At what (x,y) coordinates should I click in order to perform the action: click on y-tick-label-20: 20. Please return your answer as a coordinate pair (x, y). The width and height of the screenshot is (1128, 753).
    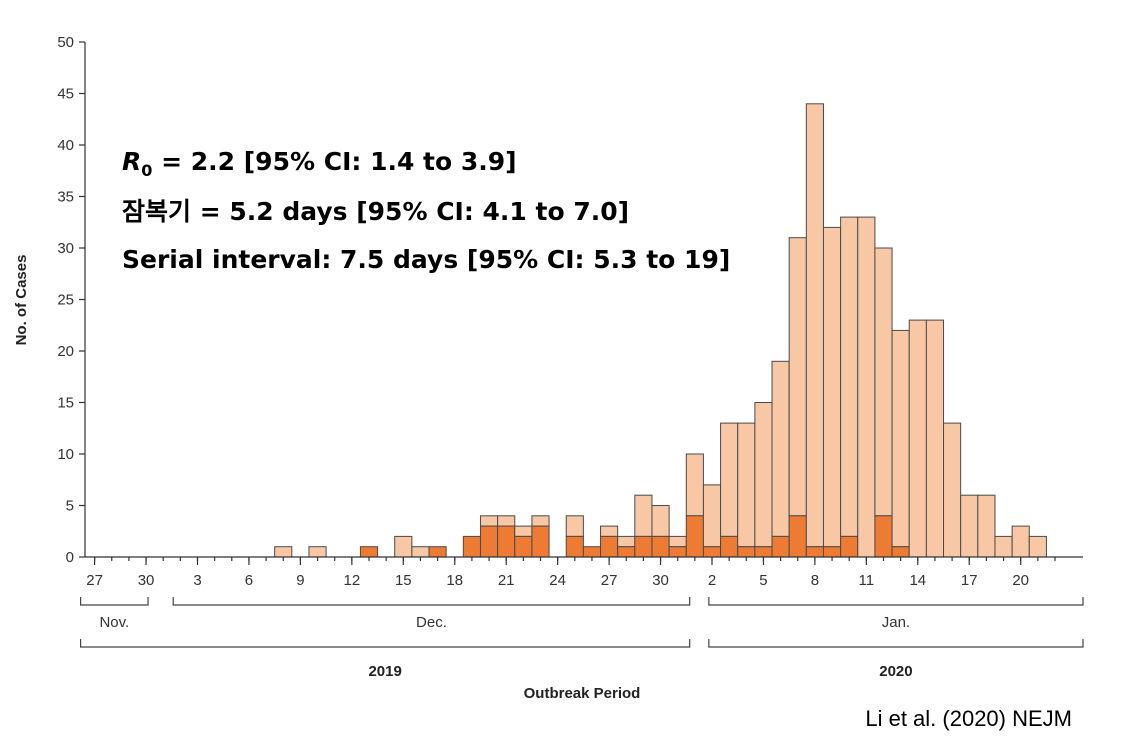
    Looking at the image, I should click on (65, 351).